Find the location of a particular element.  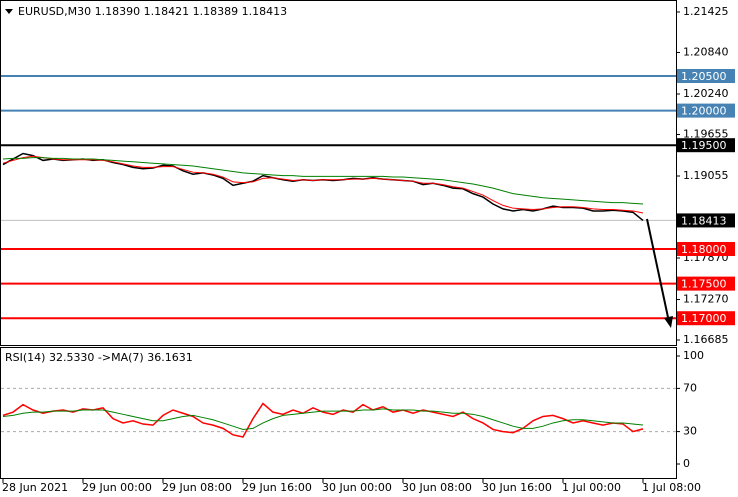

x-tick-label: 29 Jun 08:00 is located at coordinates (197, 487).